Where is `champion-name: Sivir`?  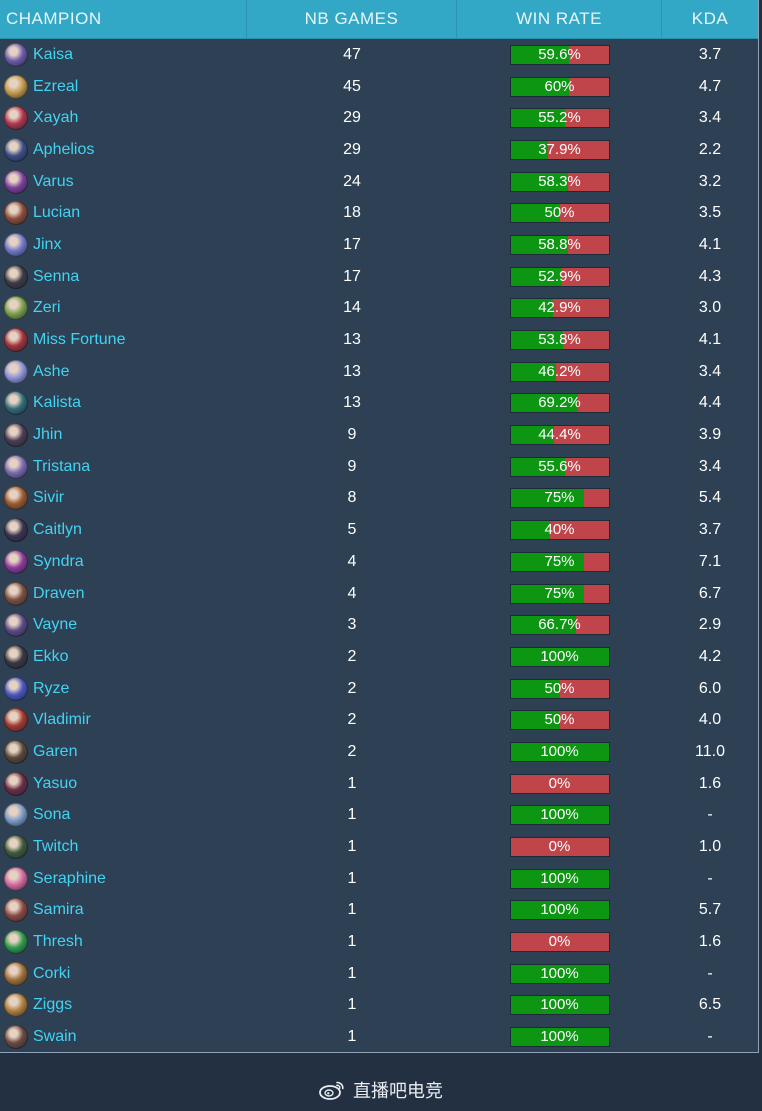
champion-name: Sivir is located at coordinates (49, 498).